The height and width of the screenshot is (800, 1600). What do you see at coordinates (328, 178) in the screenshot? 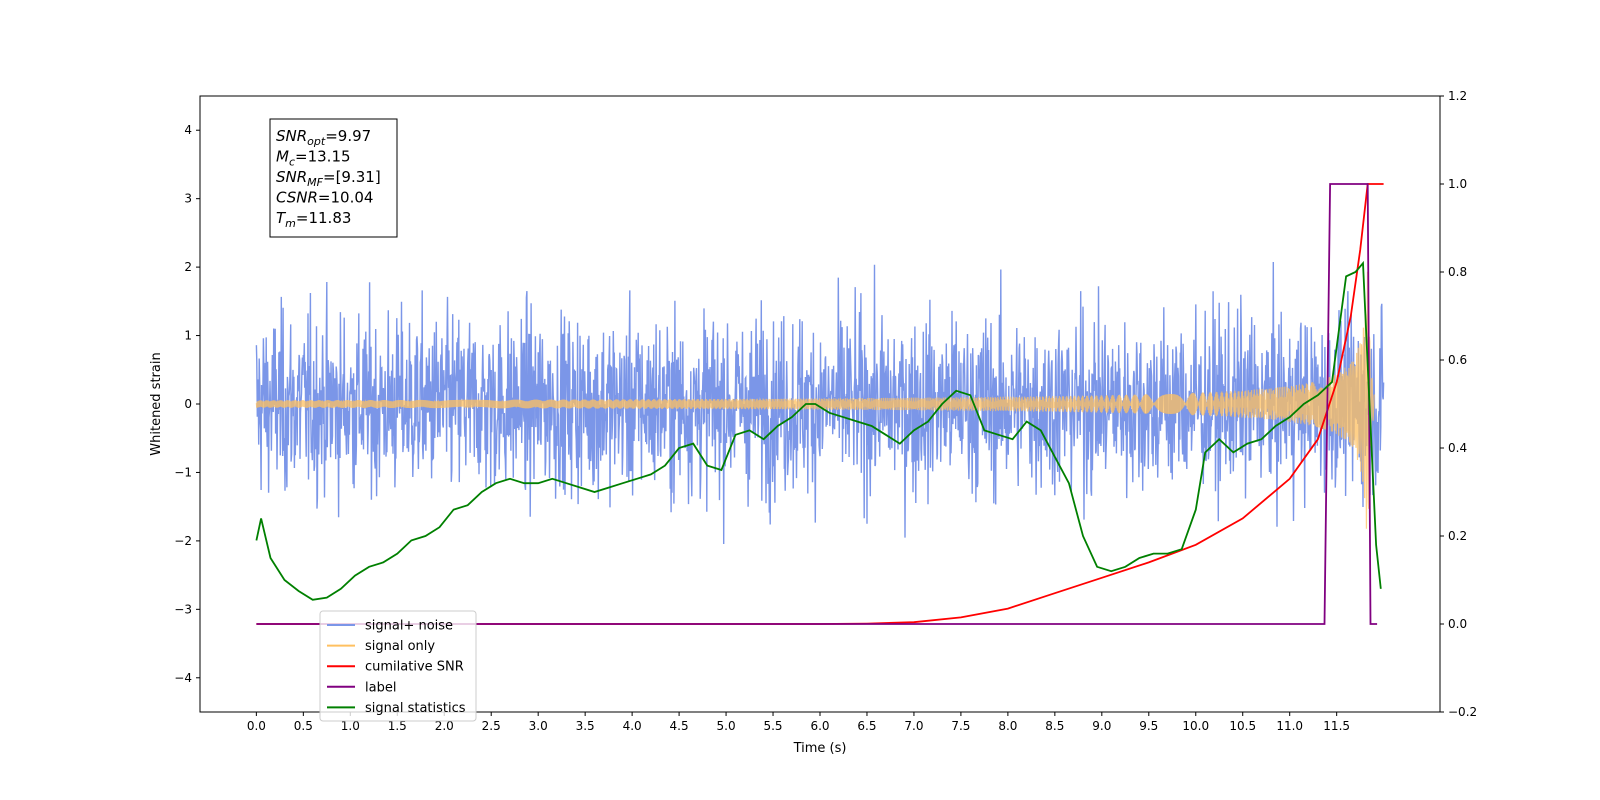
I see `annotation-line: SNRMF=[9.31]` at bounding box center [328, 178].